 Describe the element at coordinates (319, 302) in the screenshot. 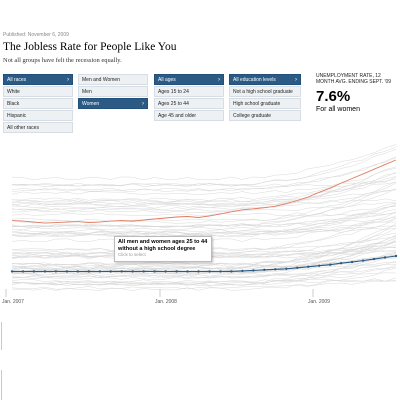

I see `x-tick-label: Jan. 2009` at that location.